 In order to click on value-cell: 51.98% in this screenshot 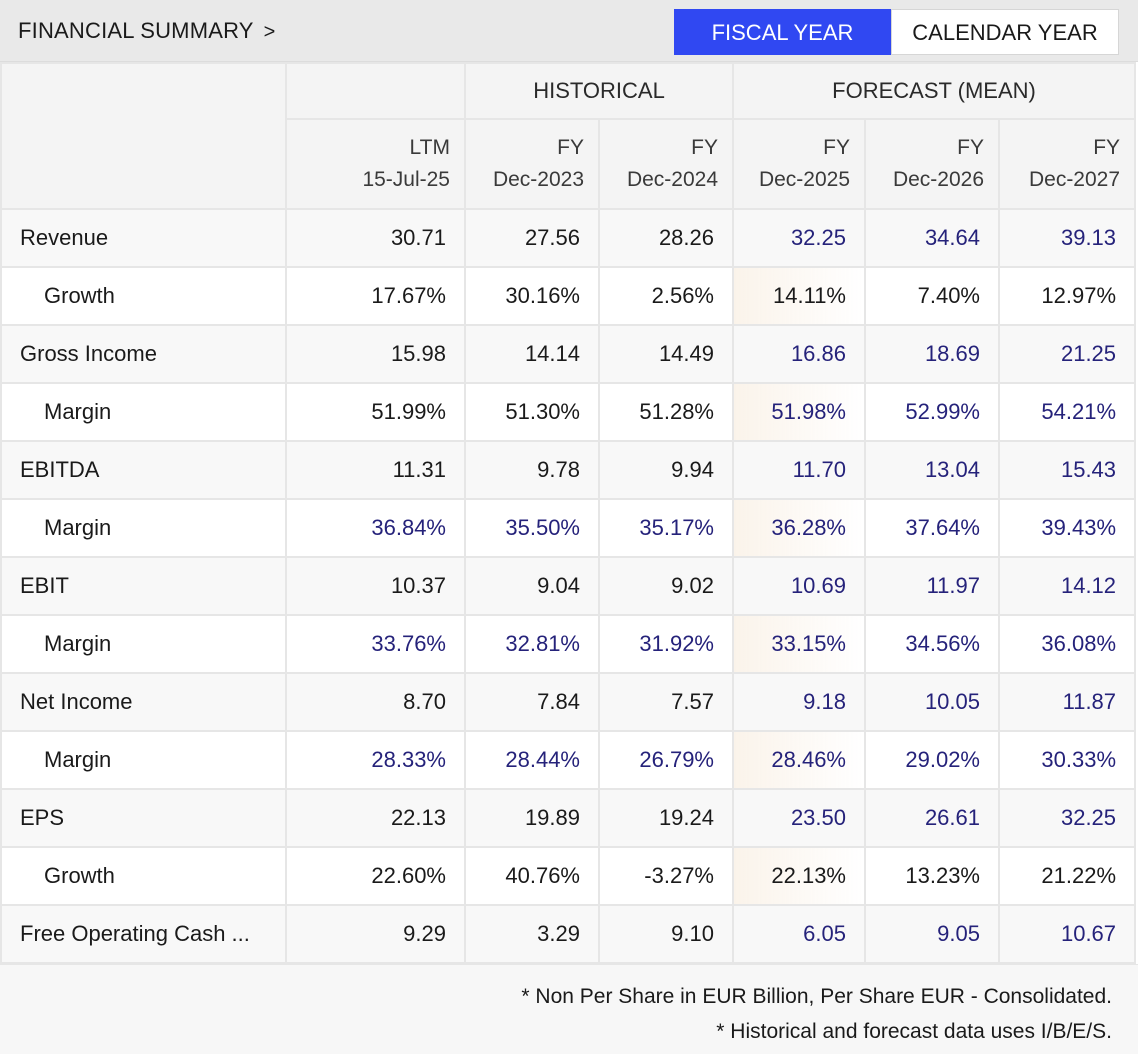, I will do `click(799, 412)`.